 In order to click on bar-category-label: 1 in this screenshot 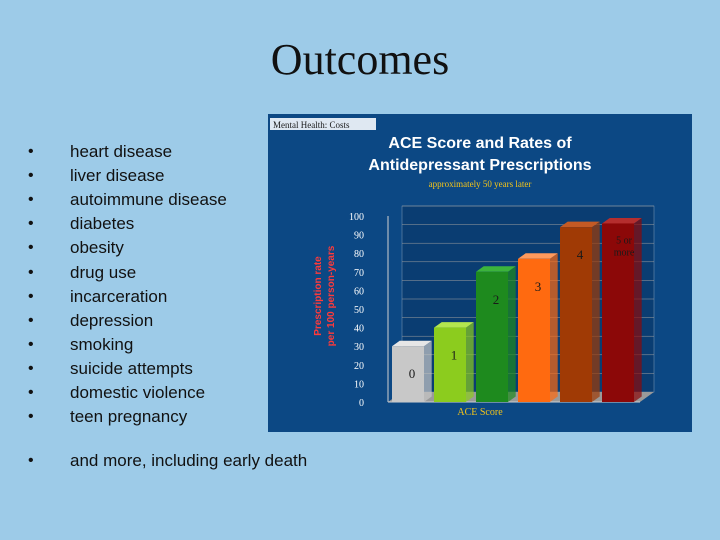, I will do `click(454, 355)`.